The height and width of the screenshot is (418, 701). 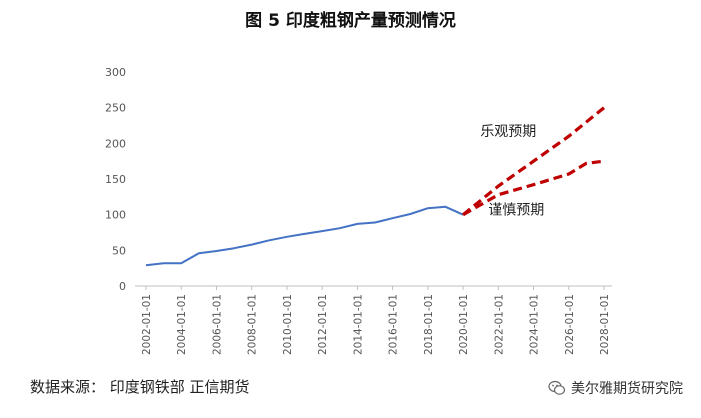 What do you see at coordinates (350, 21) in the screenshot?
I see `chart-title: 图 5 印度粗钢产量预测情况` at bounding box center [350, 21].